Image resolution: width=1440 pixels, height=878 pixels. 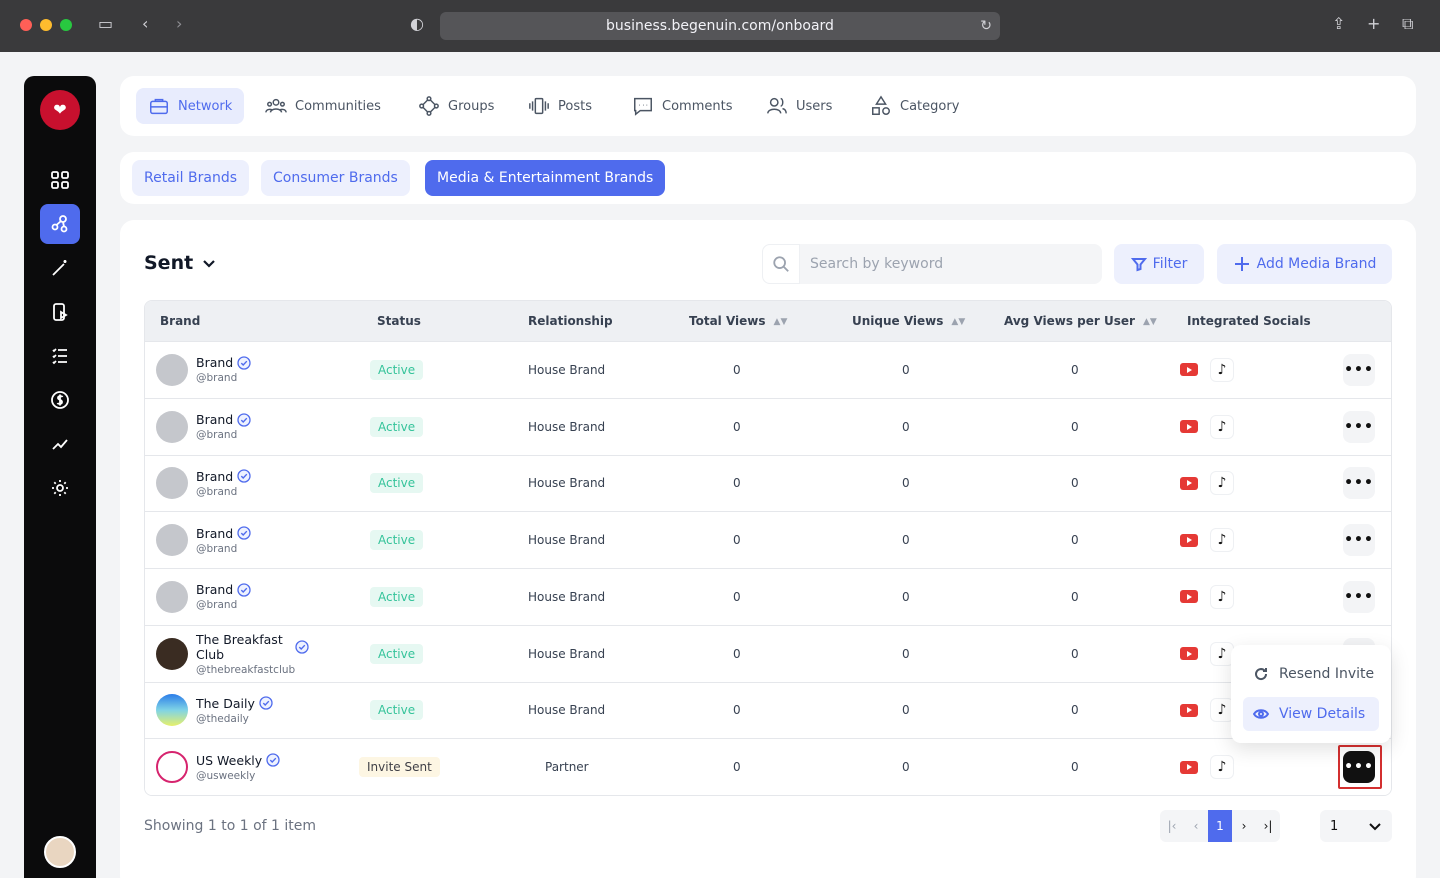 I want to click on resend-invite-item: Resend Invite, so click(x=1311, y=674).